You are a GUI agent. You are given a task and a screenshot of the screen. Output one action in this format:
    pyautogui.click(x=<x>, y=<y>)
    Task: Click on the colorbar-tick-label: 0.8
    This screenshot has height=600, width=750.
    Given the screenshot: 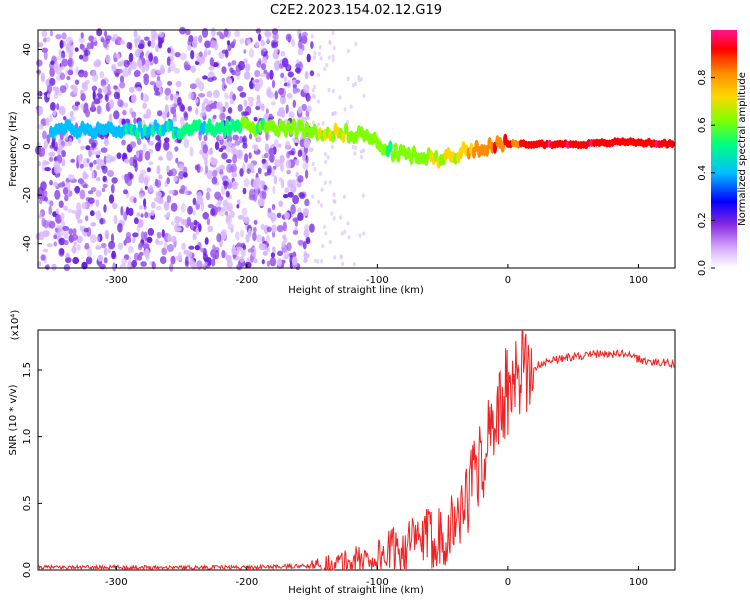 What is the action you would take?
    pyautogui.click(x=702, y=78)
    